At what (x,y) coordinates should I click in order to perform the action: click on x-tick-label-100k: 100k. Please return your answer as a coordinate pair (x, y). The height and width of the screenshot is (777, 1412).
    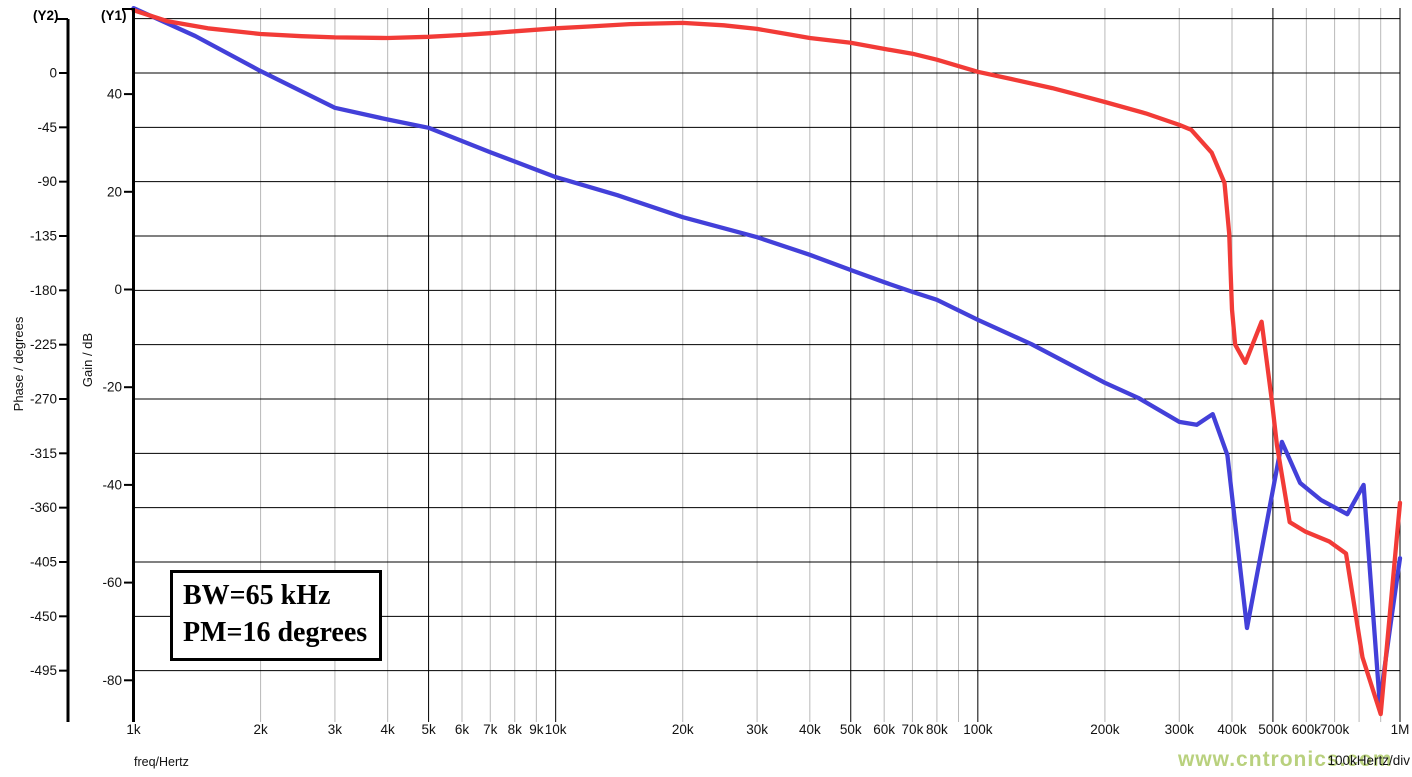
    Looking at the image, I should click on (978, 729).